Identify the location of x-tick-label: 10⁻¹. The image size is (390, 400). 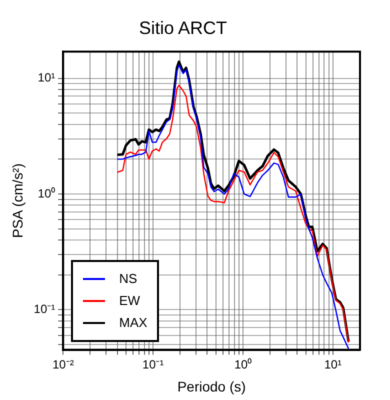
(153, 364).